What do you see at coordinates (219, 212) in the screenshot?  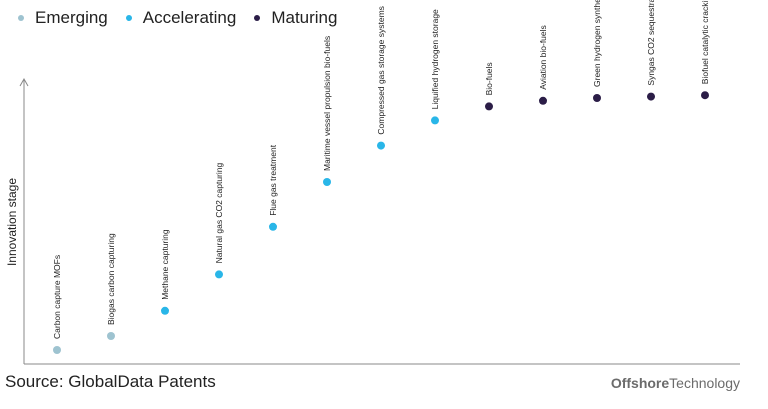 I see `data-point-label: Natural gas CO2 capturing` at bounding box center [219, 212].